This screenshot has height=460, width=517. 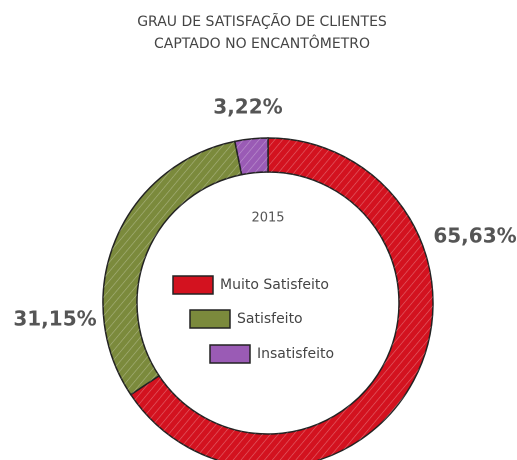 I want to click on chart-title: GRAU DE SATISFAÇÃO DE CLIENTES, so click(x=262, y=21).